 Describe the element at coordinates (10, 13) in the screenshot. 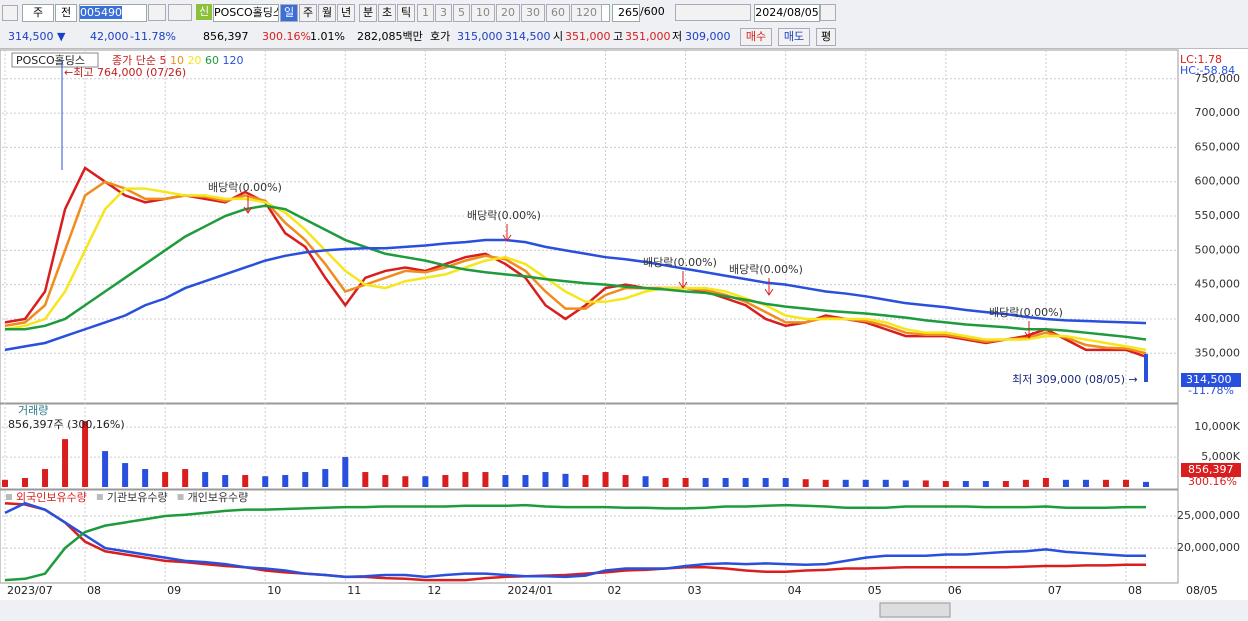

I see `menu-icon` at that location.